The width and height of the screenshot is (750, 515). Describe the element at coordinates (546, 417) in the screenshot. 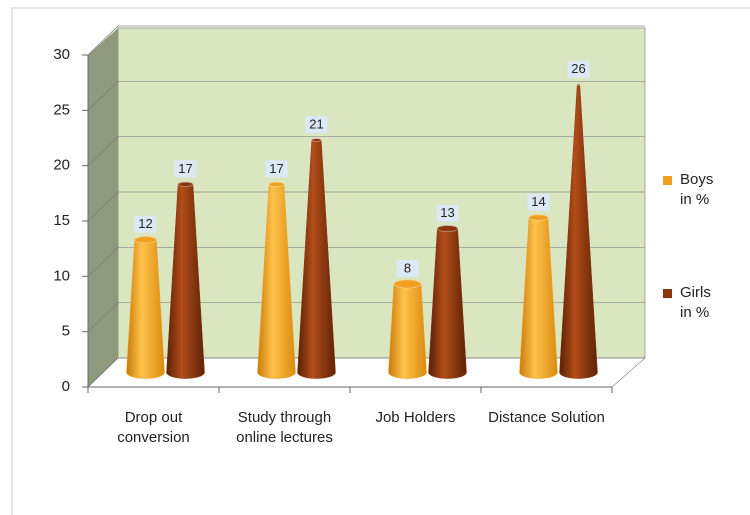

I see `x-tick-label: Distance Solution` at that location.